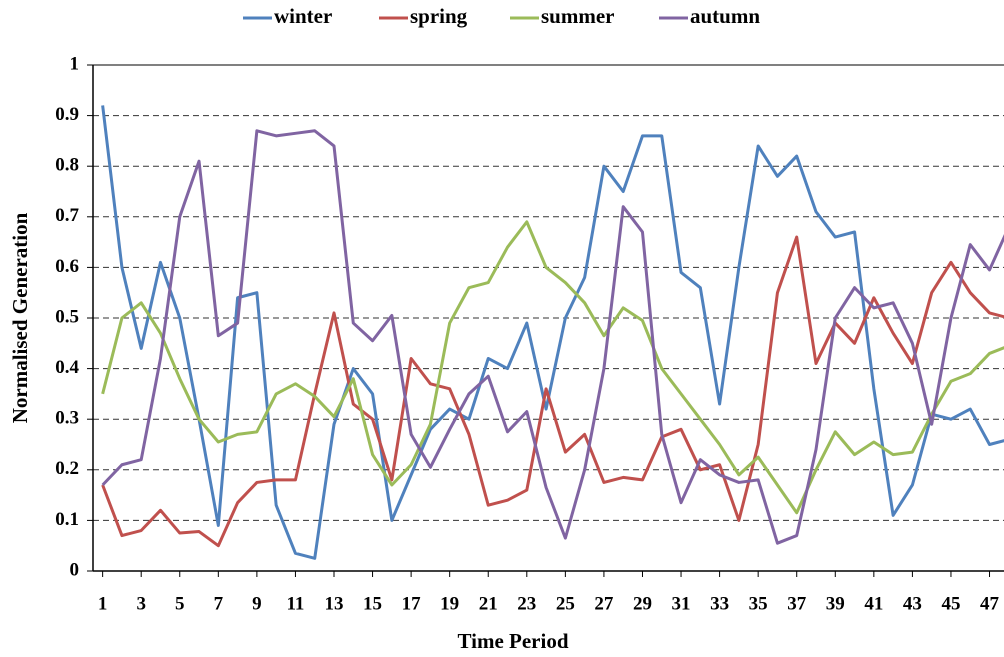 This screenshot has width=1004, height=657. What do you see at coordinates (512, 641) in the screenshot?
I see `x-axis-label: Time Period` at bounding box center [512, 641].